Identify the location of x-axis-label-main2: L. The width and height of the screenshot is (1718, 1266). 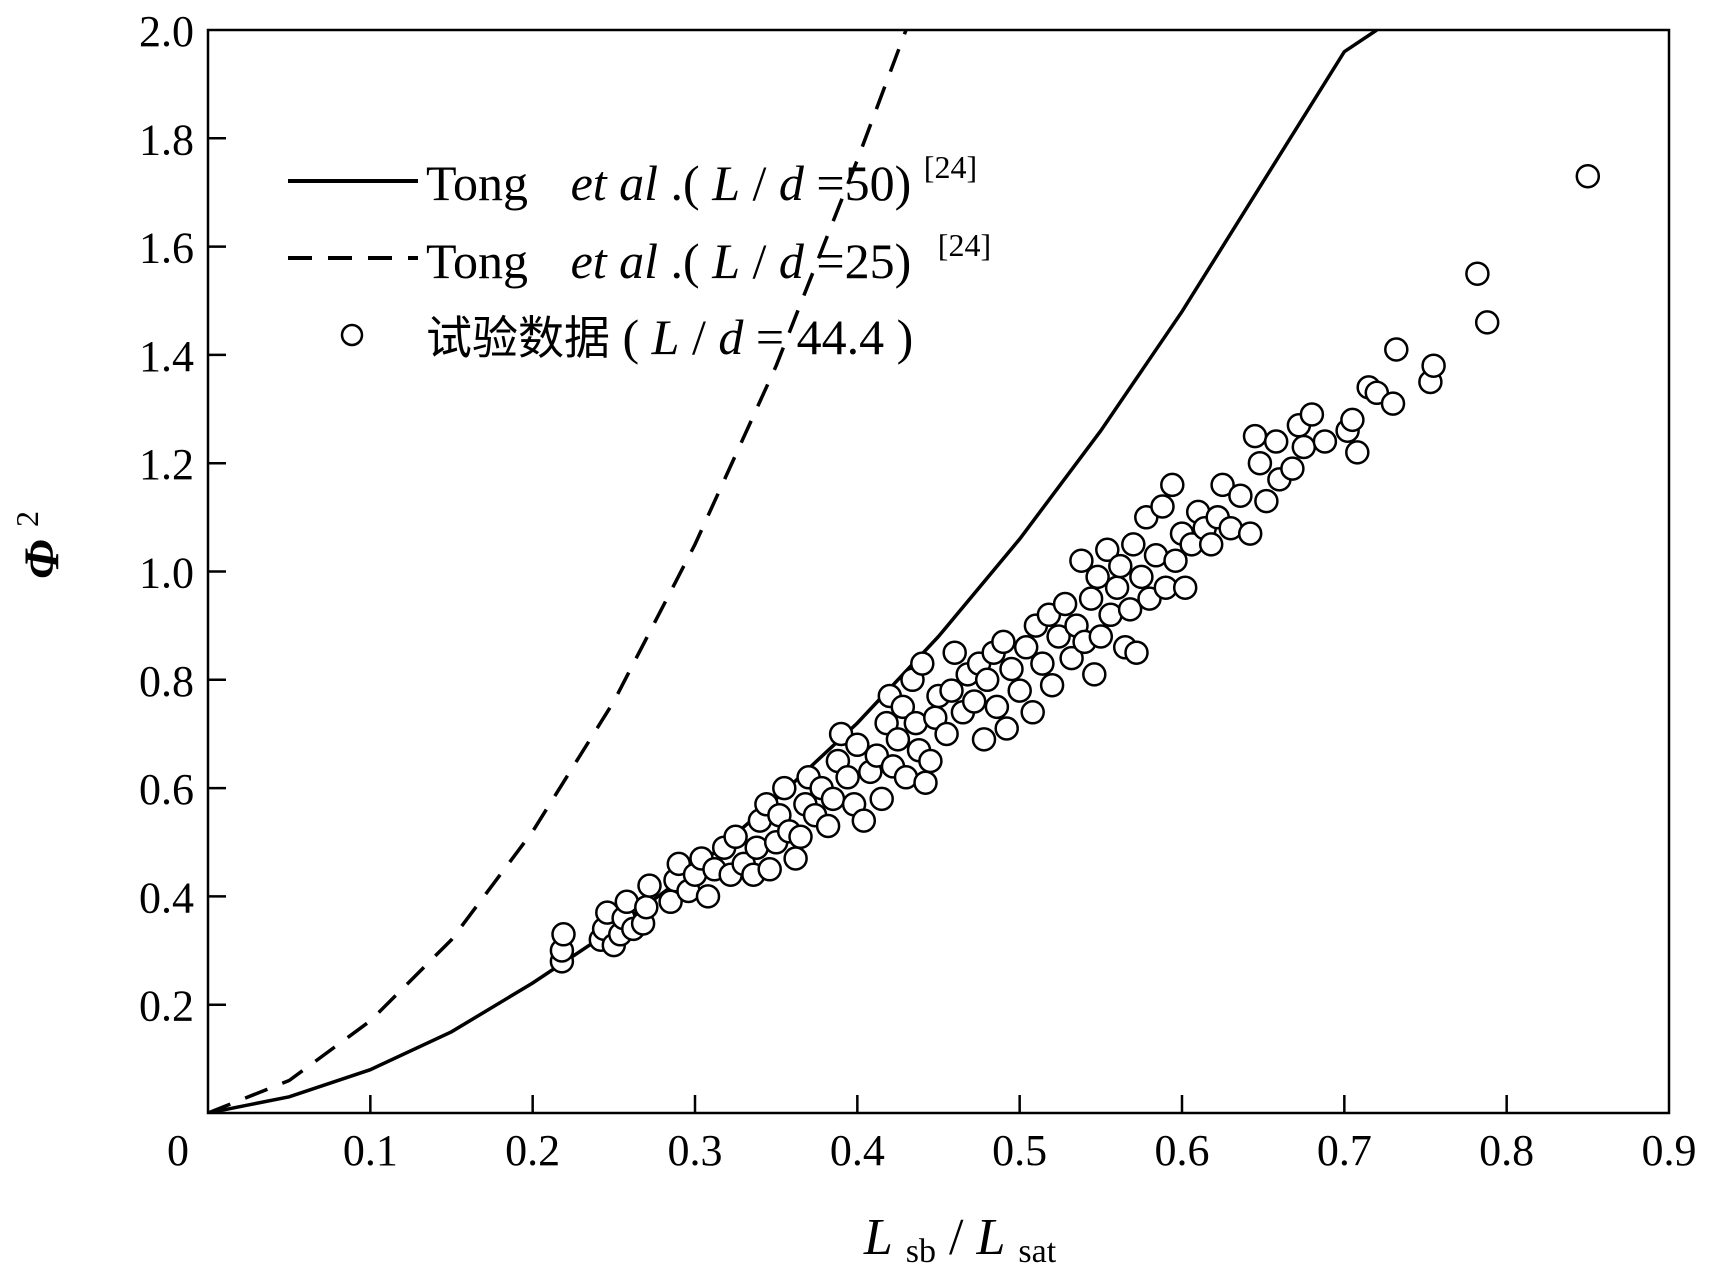
(990, 1237).